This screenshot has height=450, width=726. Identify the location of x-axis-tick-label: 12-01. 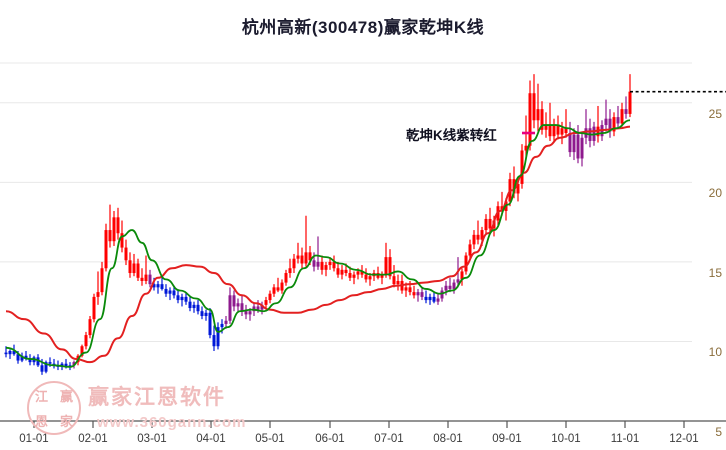
(684, 439).